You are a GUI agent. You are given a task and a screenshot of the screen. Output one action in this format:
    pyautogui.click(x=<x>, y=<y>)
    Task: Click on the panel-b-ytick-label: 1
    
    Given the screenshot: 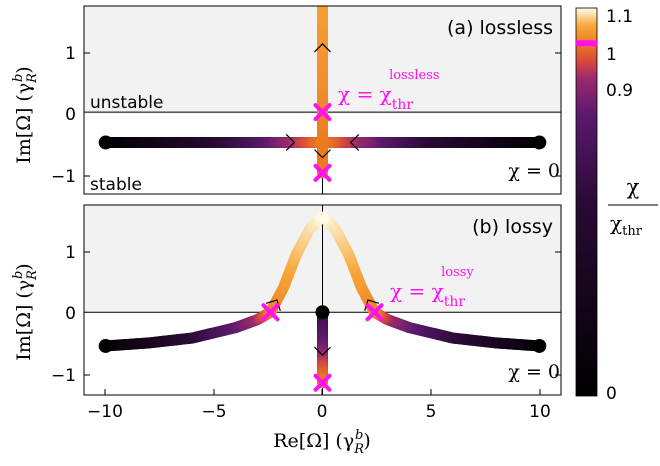 What is the action you would take?
    pyautogui.click(x=70, y=253)
    